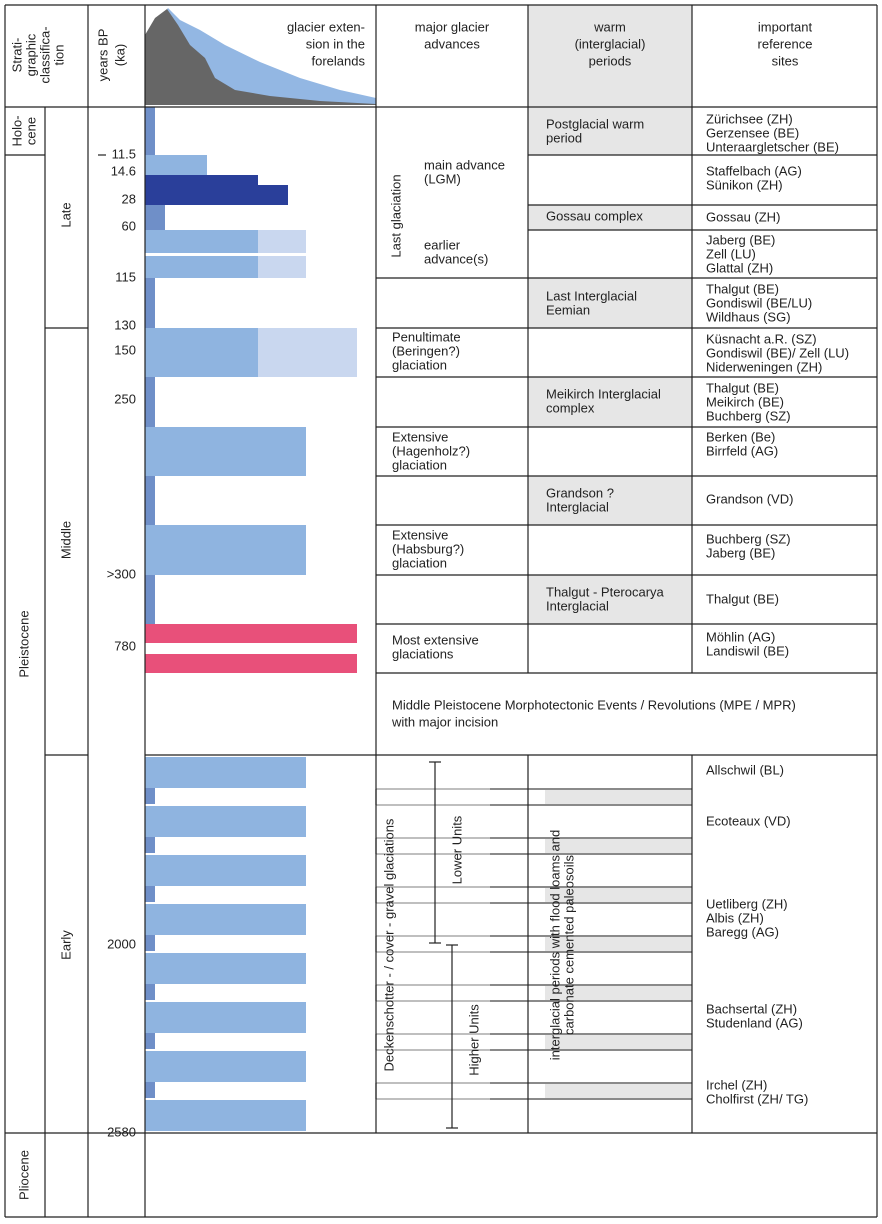  What do you see at coordinates (65, 945) in the screenshot?
I see `subdivision: Early` at bounding box center [65, 945].